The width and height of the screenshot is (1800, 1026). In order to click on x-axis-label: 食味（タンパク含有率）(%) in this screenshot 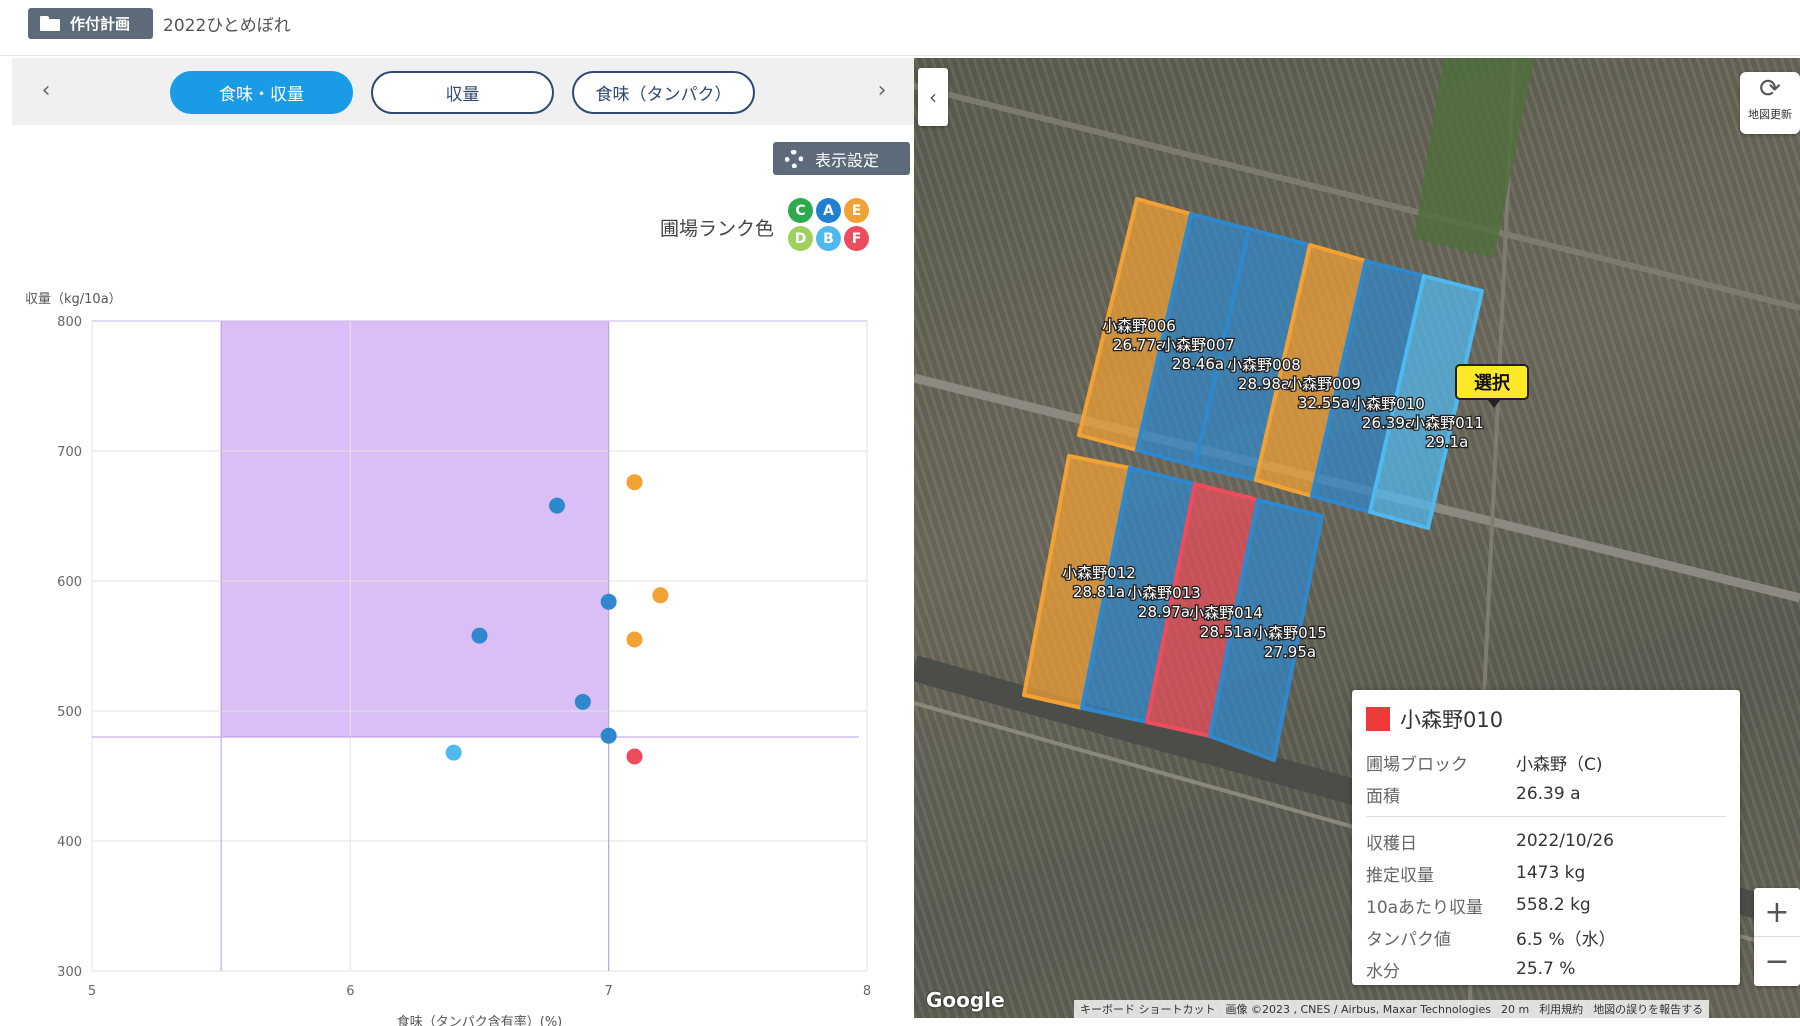, I will do `click(480, 1020)`.